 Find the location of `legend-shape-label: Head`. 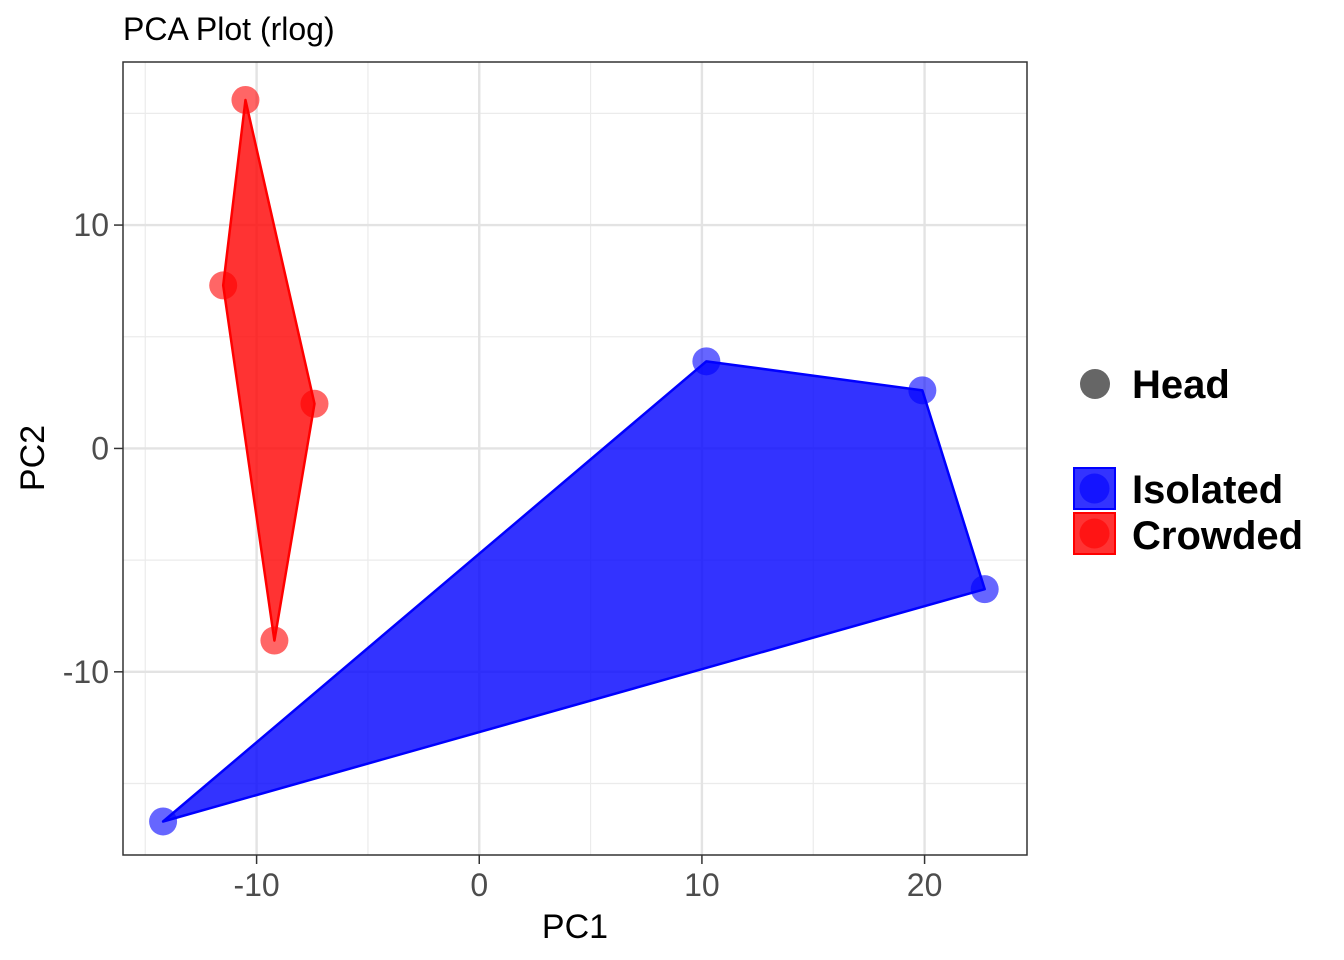

legend-shape-label: Head is located at coordinates (1181, 385).